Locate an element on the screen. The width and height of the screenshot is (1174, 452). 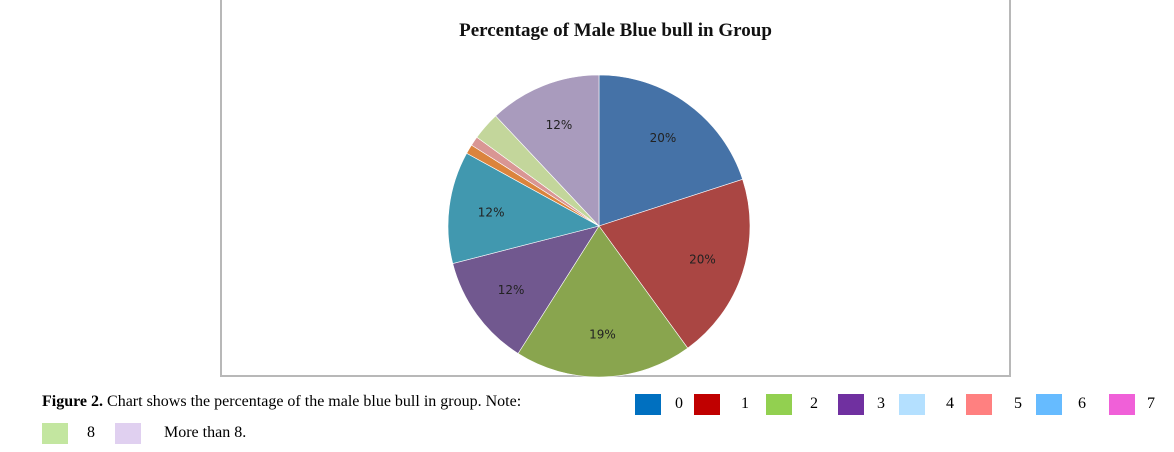
legend-label: More than 8. is located at coordinates (205, 432).